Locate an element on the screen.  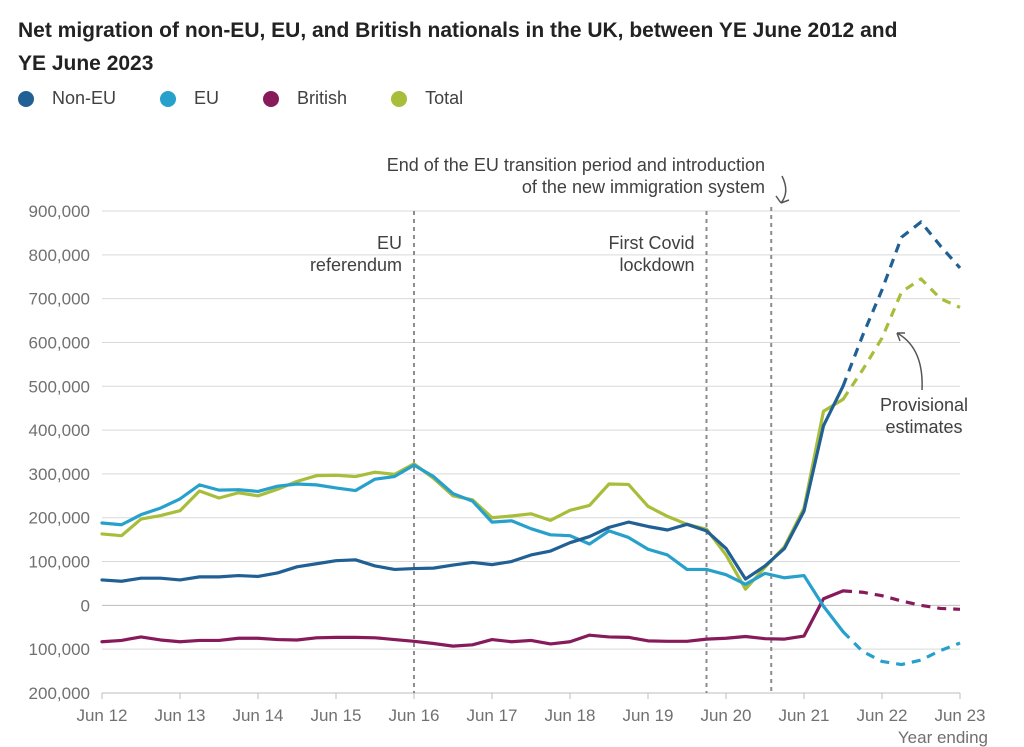
x-tick-label: Jun 19 is located at coordinates (647, 715).